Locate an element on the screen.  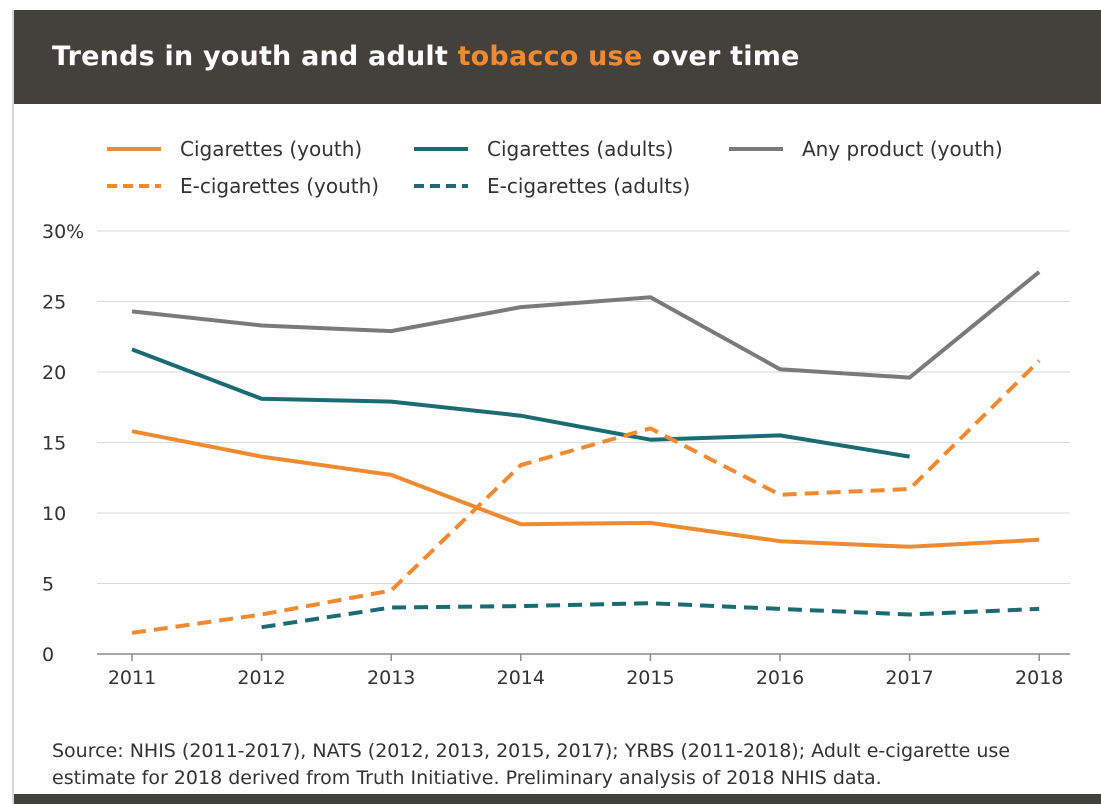
legend-label: Any product (youth) is located at coordinates (902, 149).